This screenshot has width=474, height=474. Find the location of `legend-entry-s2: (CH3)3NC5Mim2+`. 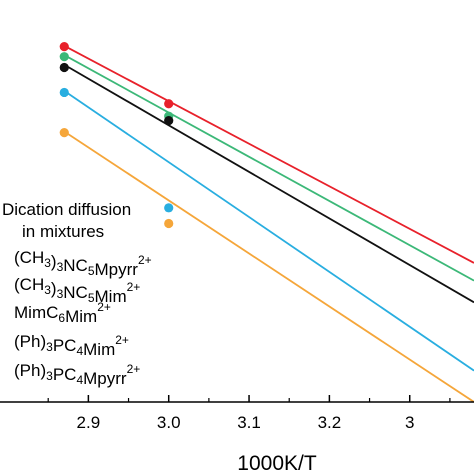

legend-entry-s2: (CH3)3NC5Mim2+ is located at coordinates (77, 290).